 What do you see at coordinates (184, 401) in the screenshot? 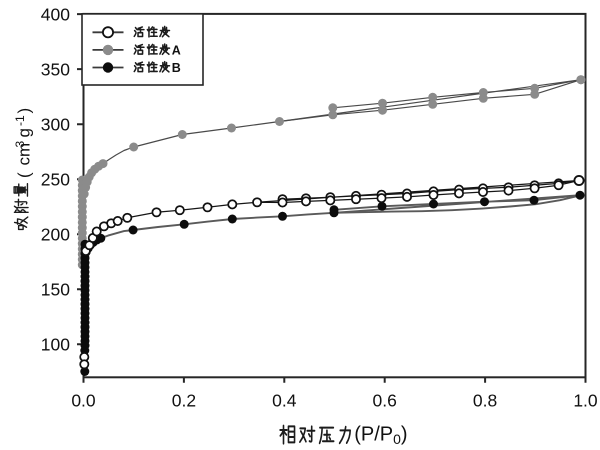
I see `svg-text: 0.2` at bounding box center [184, 401].